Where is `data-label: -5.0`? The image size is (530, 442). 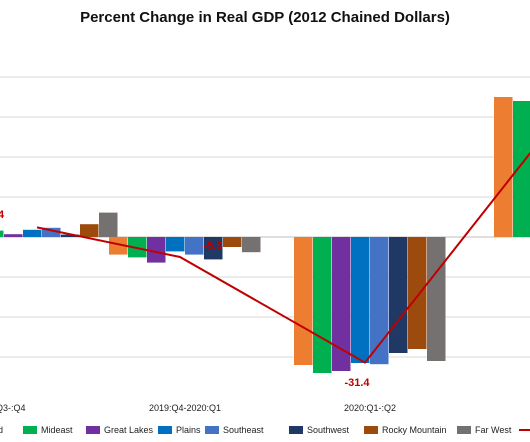 data-label: -5.0 is located at coordinates (213, 246).